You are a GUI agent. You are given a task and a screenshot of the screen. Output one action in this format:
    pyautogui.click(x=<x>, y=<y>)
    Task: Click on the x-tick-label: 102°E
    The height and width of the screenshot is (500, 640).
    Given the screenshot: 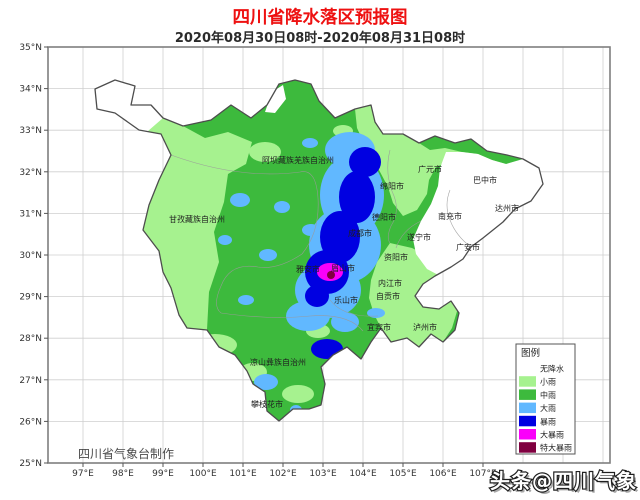 What is the action you would take?
    pyautogui.click(x=283, y=474)
    